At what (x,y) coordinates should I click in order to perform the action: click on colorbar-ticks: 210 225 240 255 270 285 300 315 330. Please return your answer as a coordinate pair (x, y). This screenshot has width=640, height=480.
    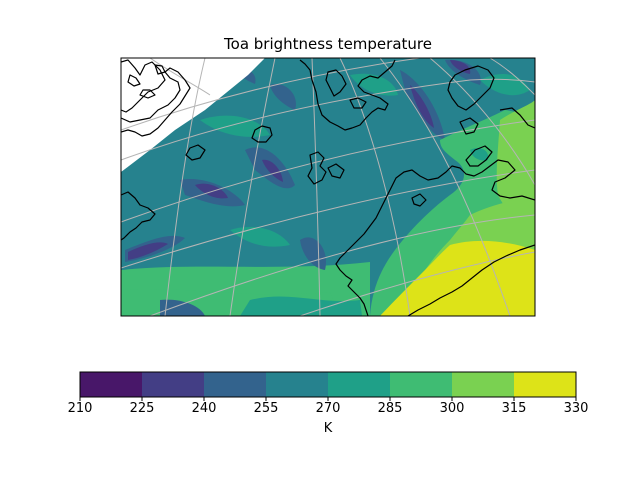
    Looking at the image, I should click on (328, 406).